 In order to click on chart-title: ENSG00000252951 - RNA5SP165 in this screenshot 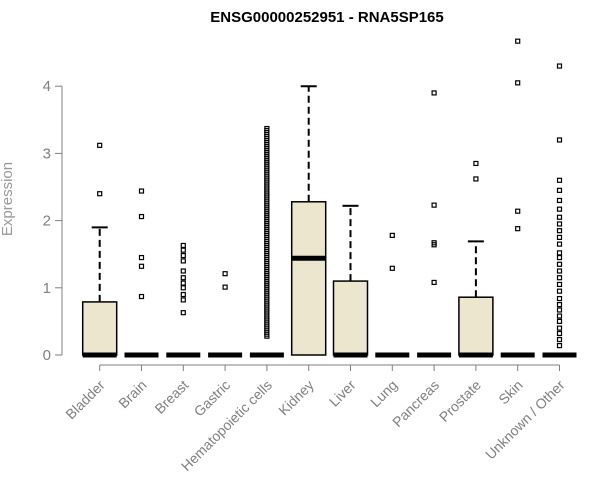, I will do `click(326, 17)`.